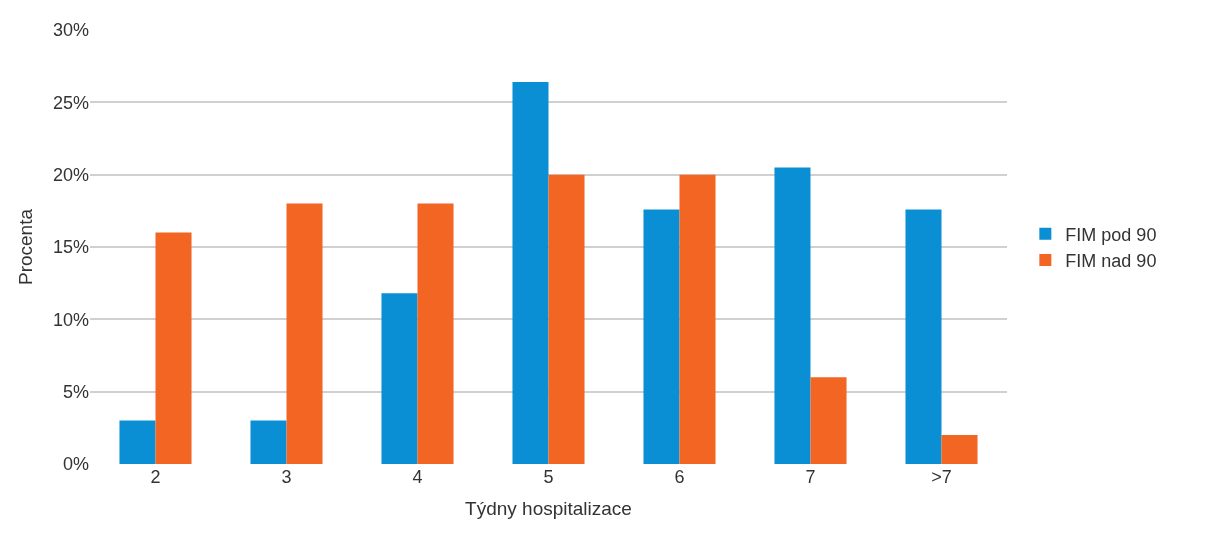  I want to click on y-tick-label: 30%, so click(70, 30).